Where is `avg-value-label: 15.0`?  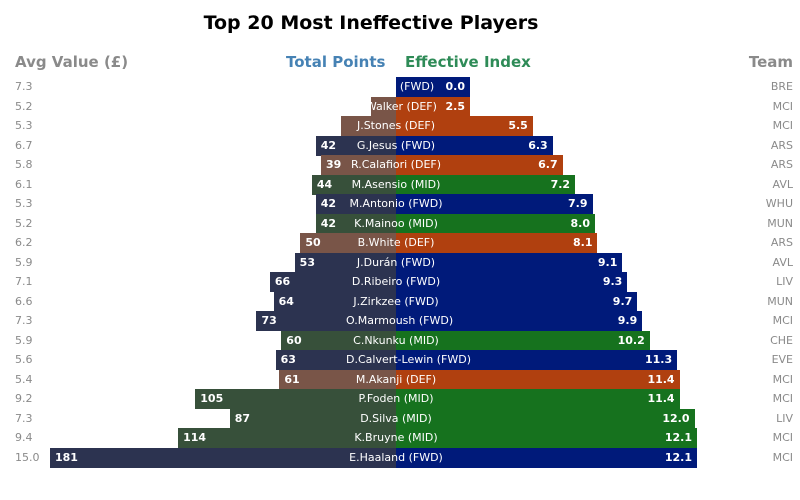 avg-value-label: 15.0 is located at coordinates (27, 457).